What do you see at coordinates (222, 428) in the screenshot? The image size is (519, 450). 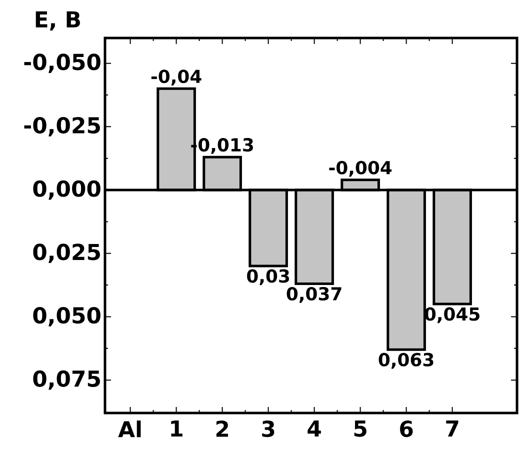 I see `x-tick-label: 2` at bounding box center [222, 428].